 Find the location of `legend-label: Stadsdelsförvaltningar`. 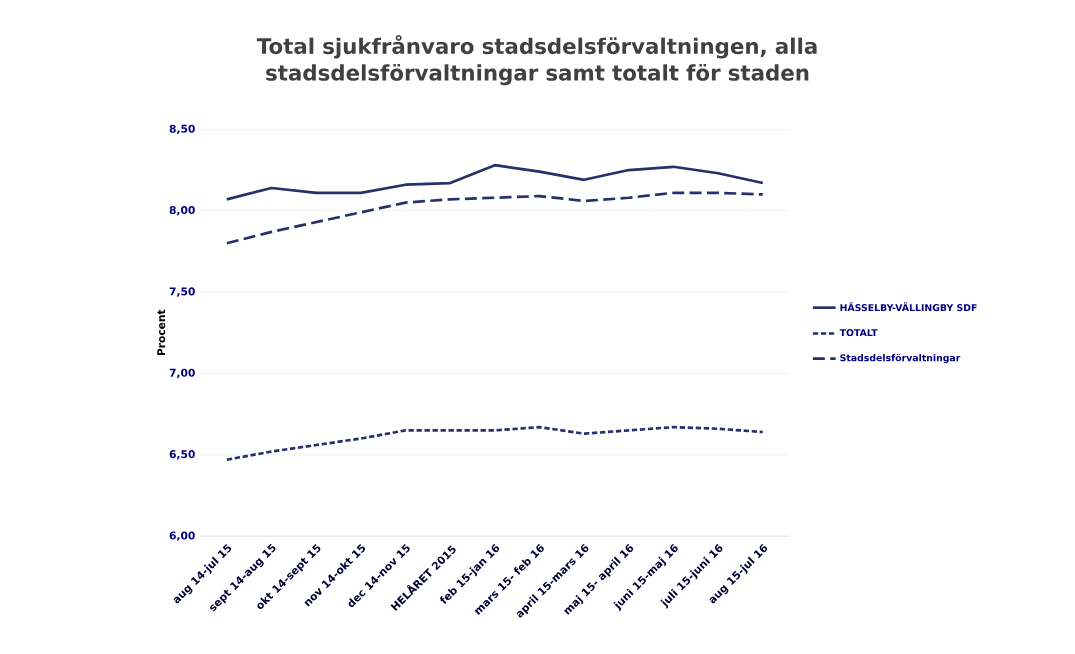

legend-label: Stadsdelsförvaltningar is located at coordinates (900, 359).